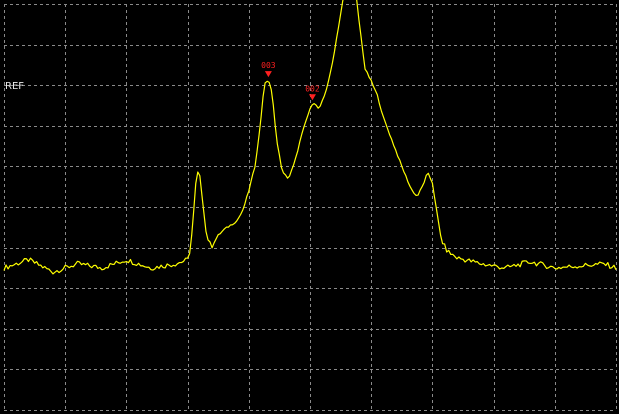  What do you see at coordinates (312, 88) in the screenshot?
I see `marker-label: 002` at bounding box center [312, 88].